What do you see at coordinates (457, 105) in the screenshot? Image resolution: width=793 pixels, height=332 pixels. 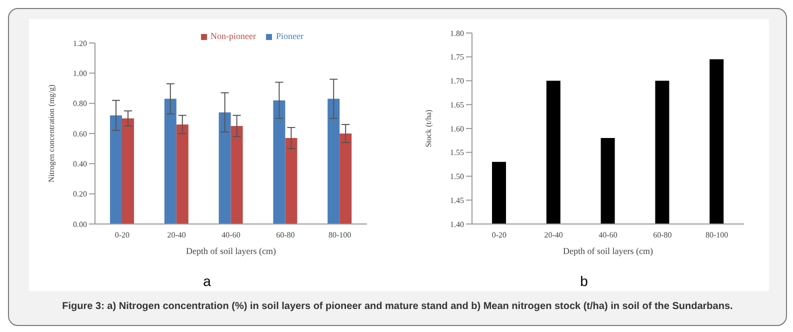 I see `y-tick-label: 1.65` at bounding box center [457, 105].